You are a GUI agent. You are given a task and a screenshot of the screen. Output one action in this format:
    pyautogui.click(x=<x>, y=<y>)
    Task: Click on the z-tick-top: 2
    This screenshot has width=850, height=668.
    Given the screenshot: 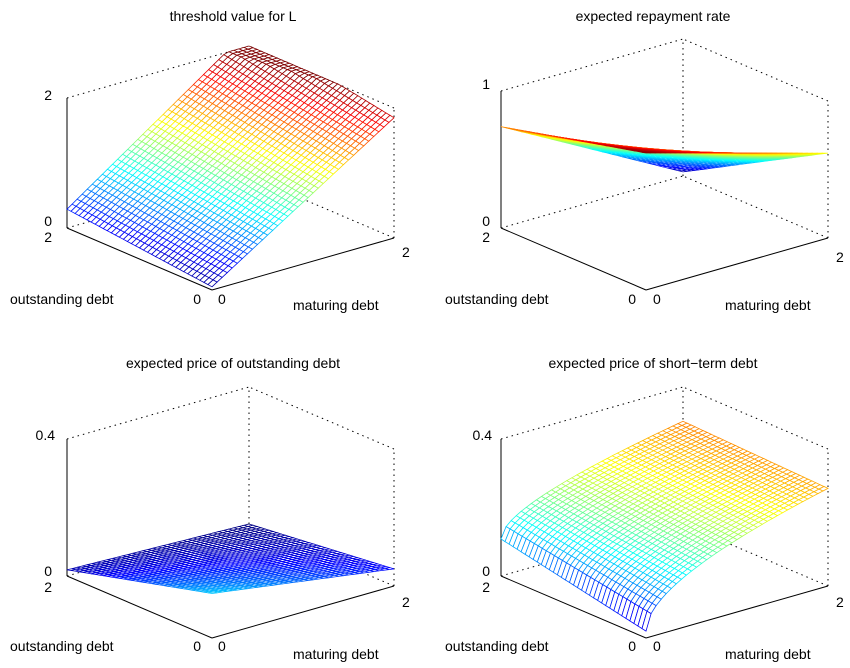 What is the action you would take?
    pyautogui.click(x=48, y=95)
    